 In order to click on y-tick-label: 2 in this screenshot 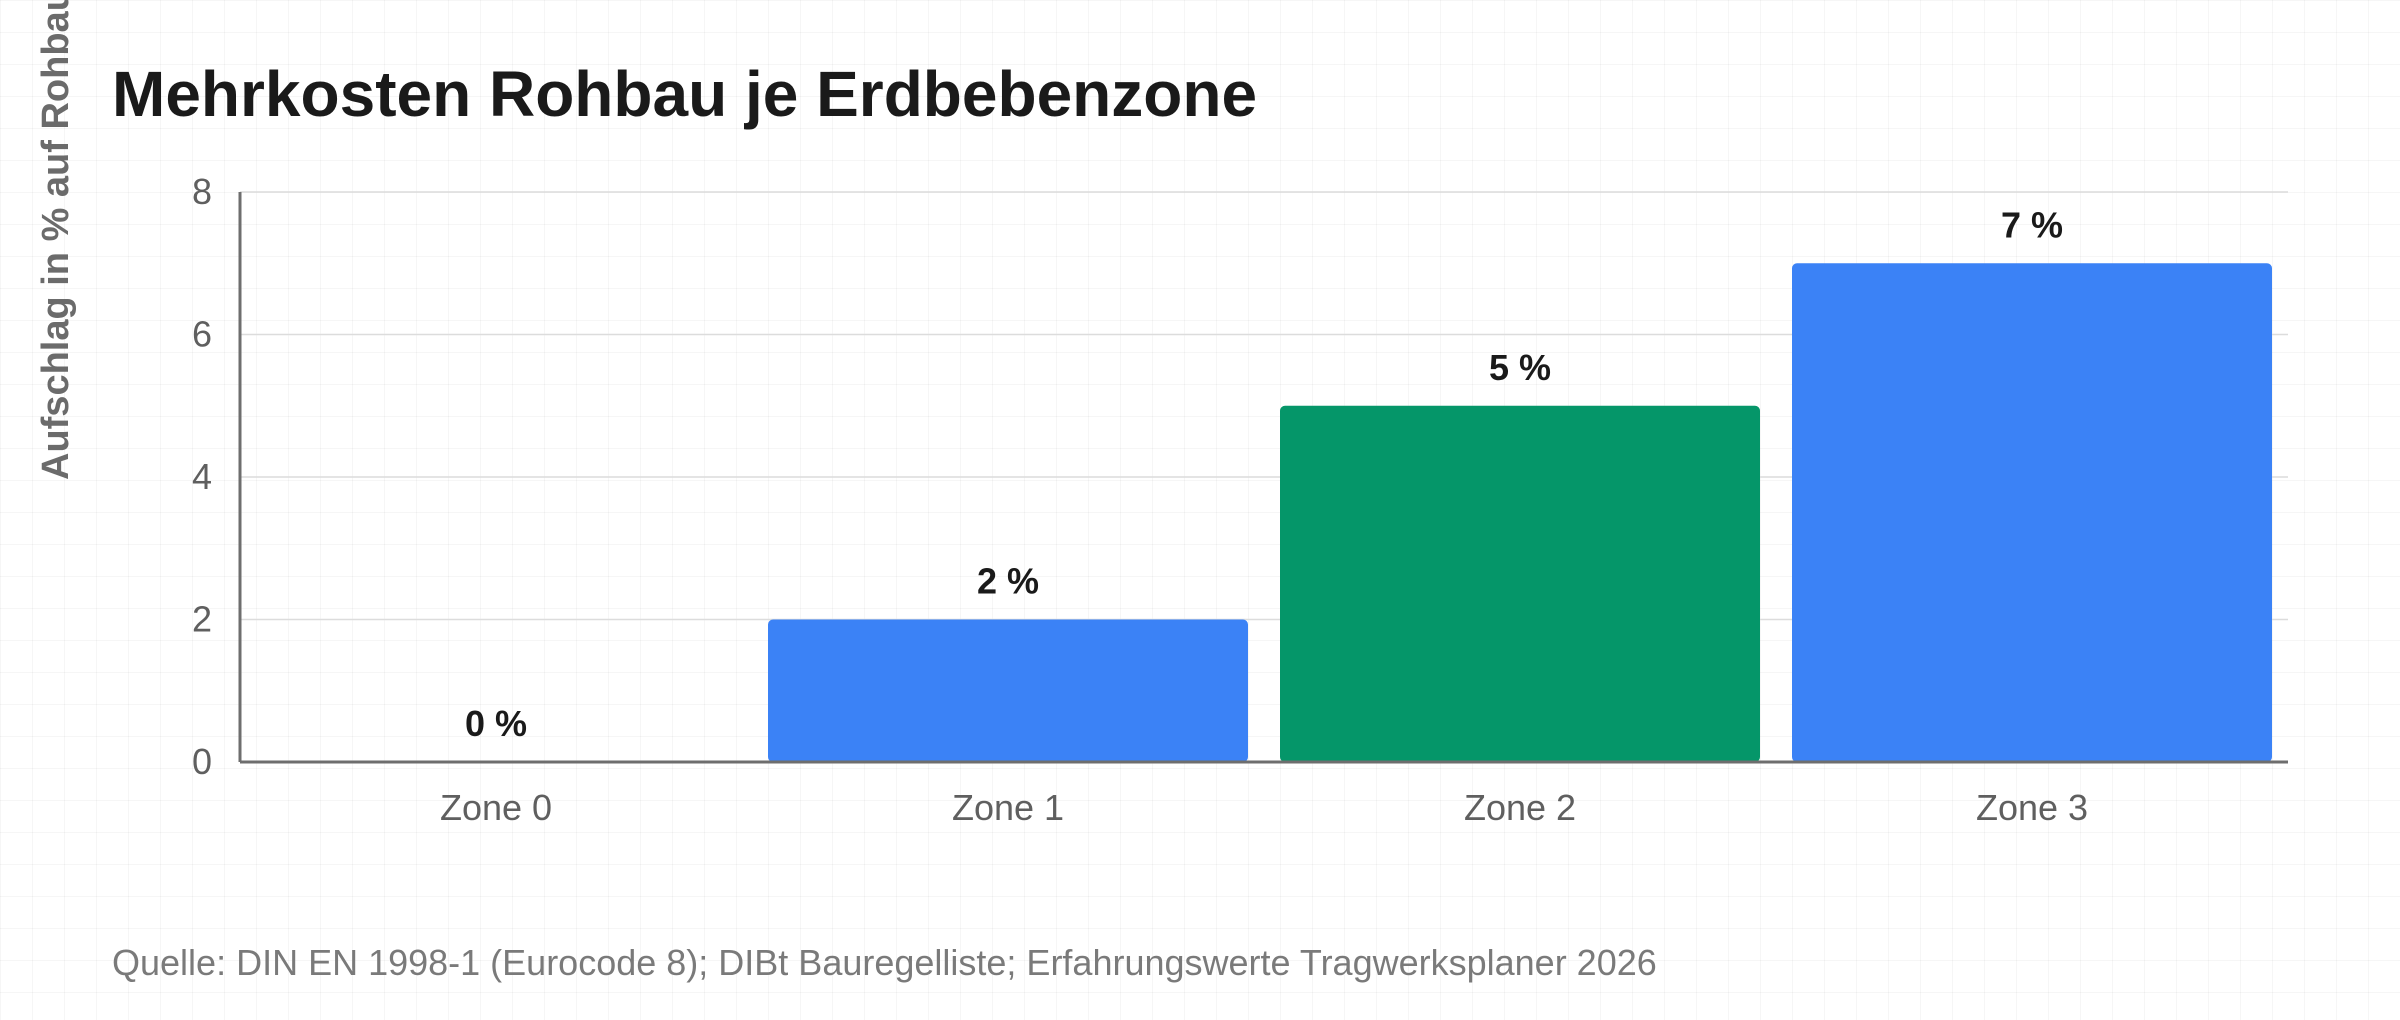, I will do `click(202, 619)`.